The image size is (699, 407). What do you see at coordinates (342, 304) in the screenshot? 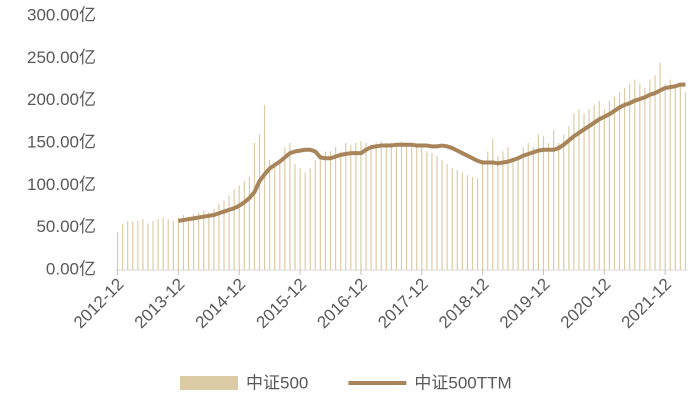
I see `x-tick-label: 2016-12` at bounding box center [342, 304].